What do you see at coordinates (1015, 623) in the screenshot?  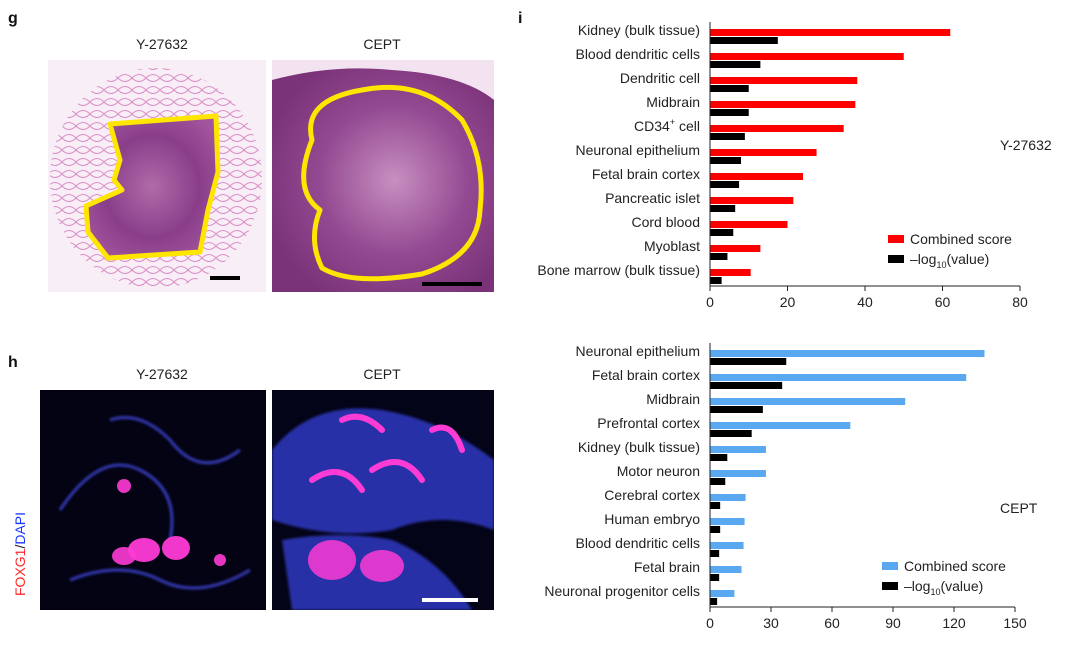 I see `x-tick-label: 150` at bounding box center [1015, 623].